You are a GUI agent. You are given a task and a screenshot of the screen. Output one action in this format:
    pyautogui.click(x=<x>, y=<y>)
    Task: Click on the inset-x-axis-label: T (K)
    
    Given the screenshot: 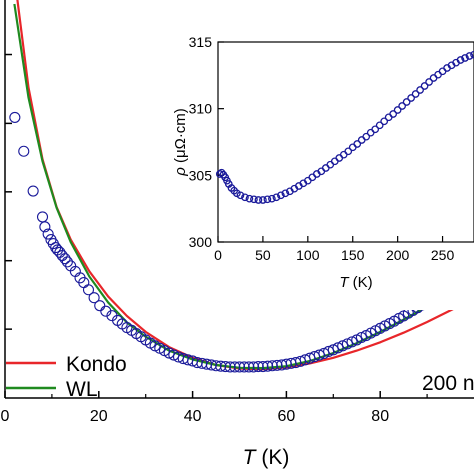 What is the action you would take?
    pyautogui.click(x=355, y=282)
    